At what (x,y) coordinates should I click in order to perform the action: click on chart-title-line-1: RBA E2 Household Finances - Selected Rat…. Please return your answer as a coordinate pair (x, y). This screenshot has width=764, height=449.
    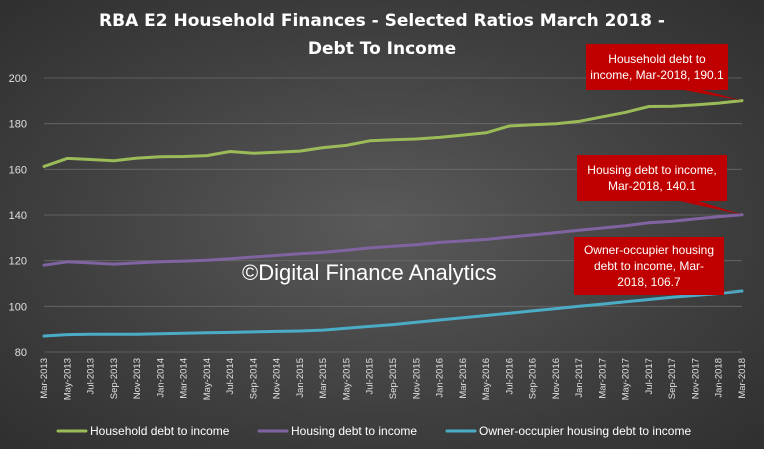
    Looking at the image, I should click on (382, 21).